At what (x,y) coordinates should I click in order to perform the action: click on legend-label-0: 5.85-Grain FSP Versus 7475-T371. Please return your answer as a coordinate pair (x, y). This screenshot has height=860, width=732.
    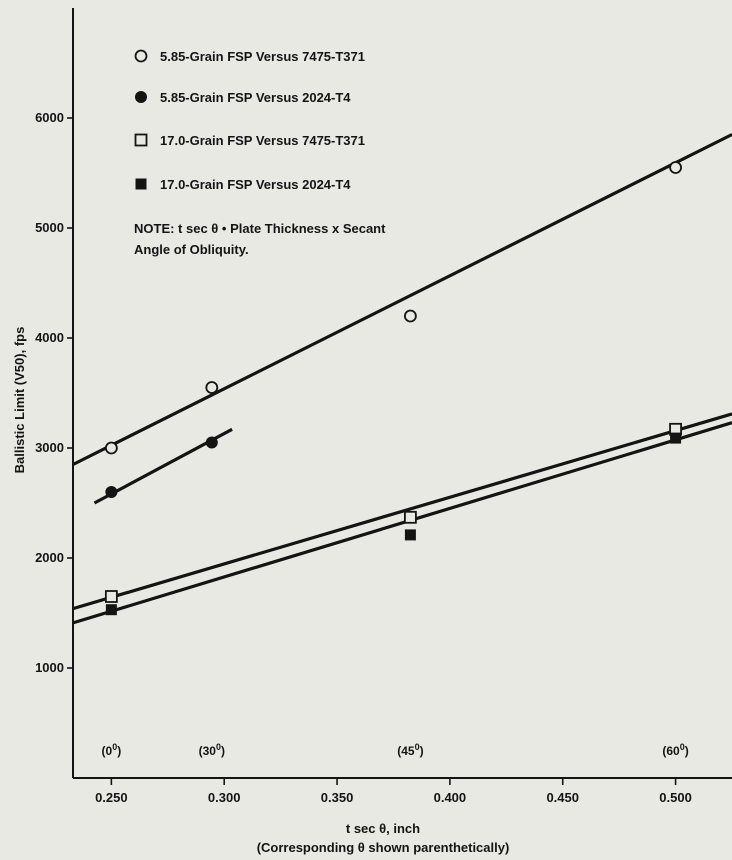
    Looking at the image, I should click on (262, 56).